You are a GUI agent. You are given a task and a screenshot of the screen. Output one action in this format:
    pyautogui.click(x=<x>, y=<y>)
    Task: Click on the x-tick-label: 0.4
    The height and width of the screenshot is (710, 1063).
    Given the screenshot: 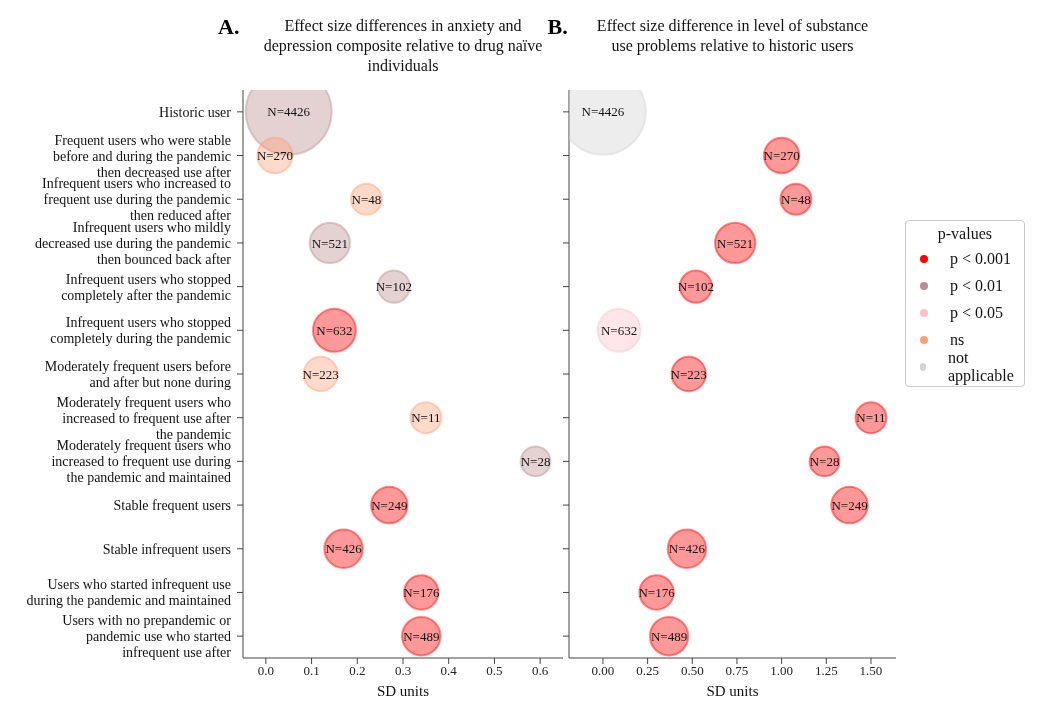 What is the action you would take?
    pyautogui.click(x=449, y=671)
    